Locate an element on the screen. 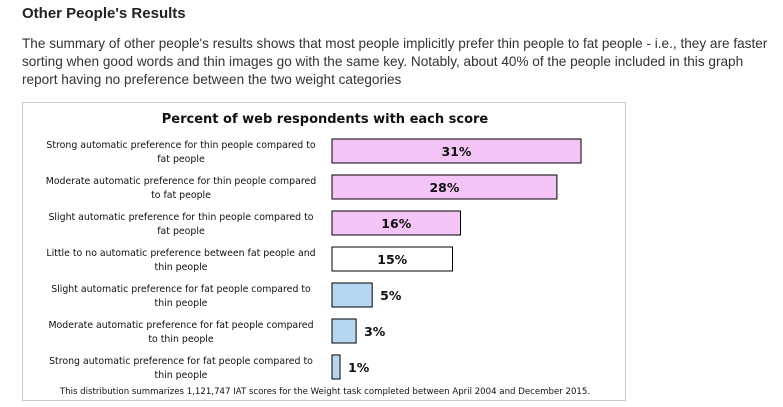  value-label: 16% is located at coordinates (396, 223).